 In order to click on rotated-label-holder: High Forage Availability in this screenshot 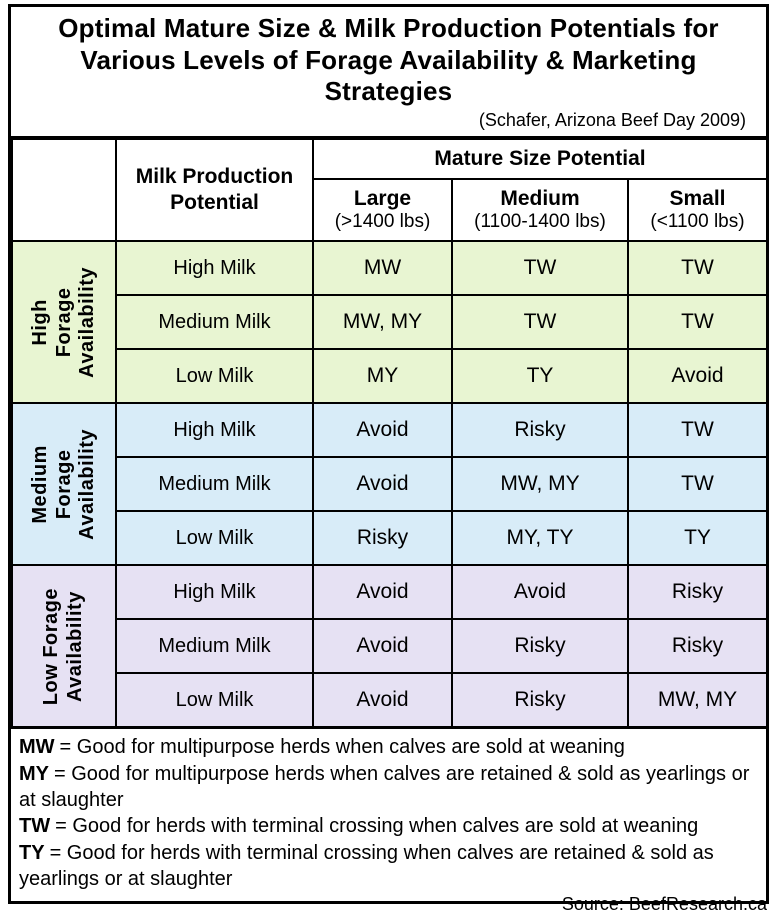, I will do `click(64, 322)`.